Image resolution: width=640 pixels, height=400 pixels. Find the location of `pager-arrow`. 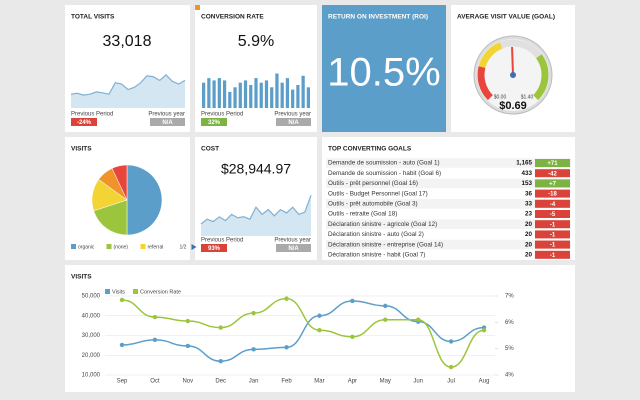

pager-arrow is located at coordinates (194, 247).